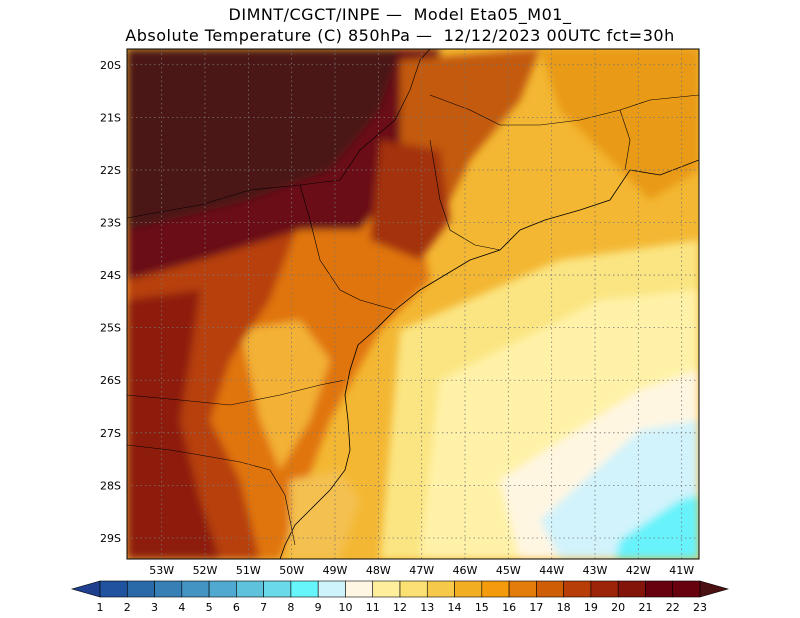  I want to click on lat-label: 25S, so click(110, 328).